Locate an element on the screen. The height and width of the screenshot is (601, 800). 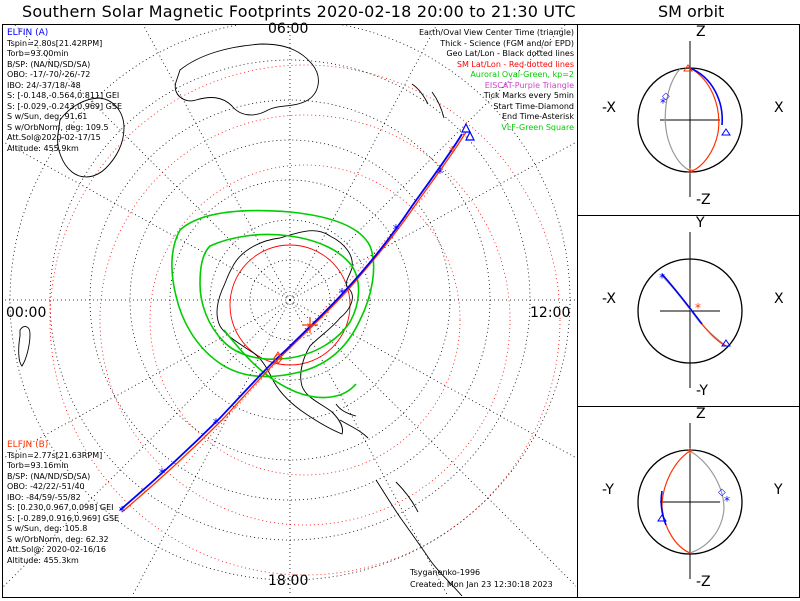
orbit-plot-xy: * * is located at coordinates (688, 311).